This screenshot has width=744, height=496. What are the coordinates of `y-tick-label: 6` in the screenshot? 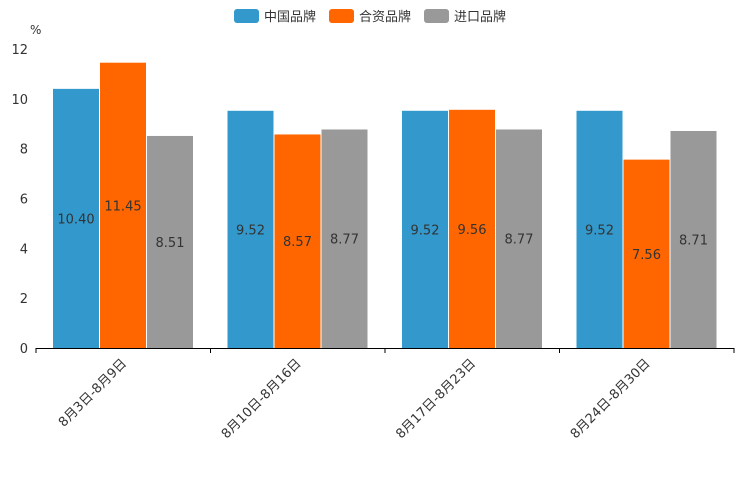 It's located at (24, 200).